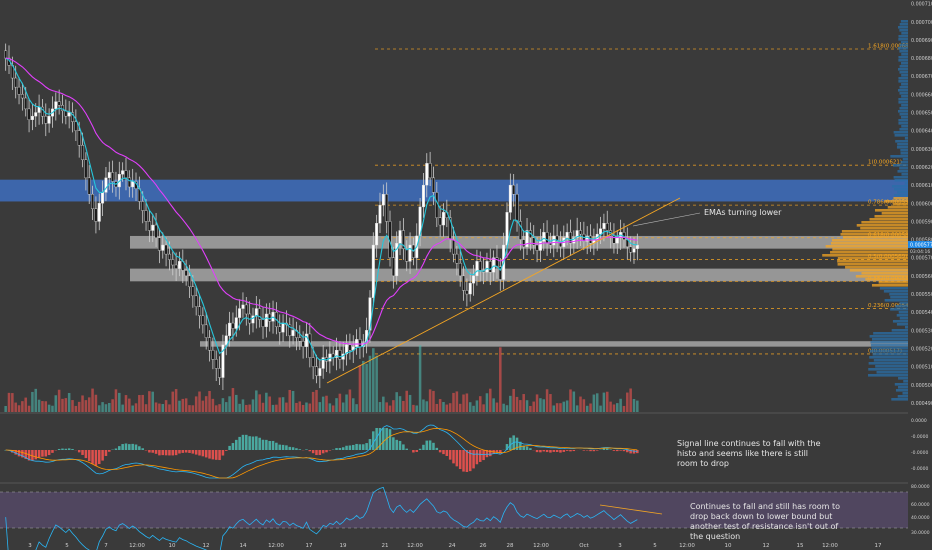 This screenshot has height=550, width=932. I want to click on price-tick-label: 0.000600, so click(921, 204).